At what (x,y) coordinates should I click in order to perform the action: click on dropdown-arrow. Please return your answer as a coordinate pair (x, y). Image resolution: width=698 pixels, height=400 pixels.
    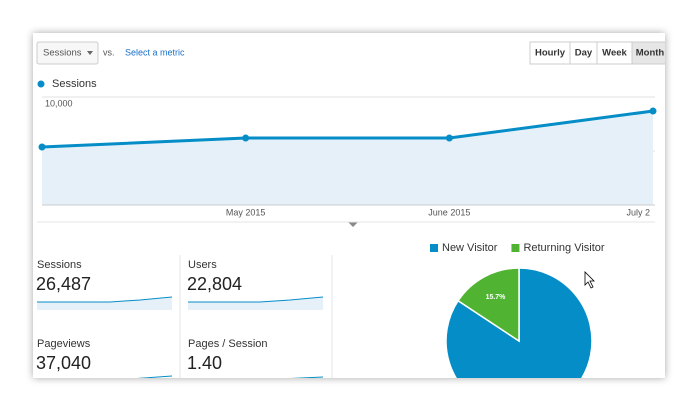
    Looking at the image, I should click on (90, 53).